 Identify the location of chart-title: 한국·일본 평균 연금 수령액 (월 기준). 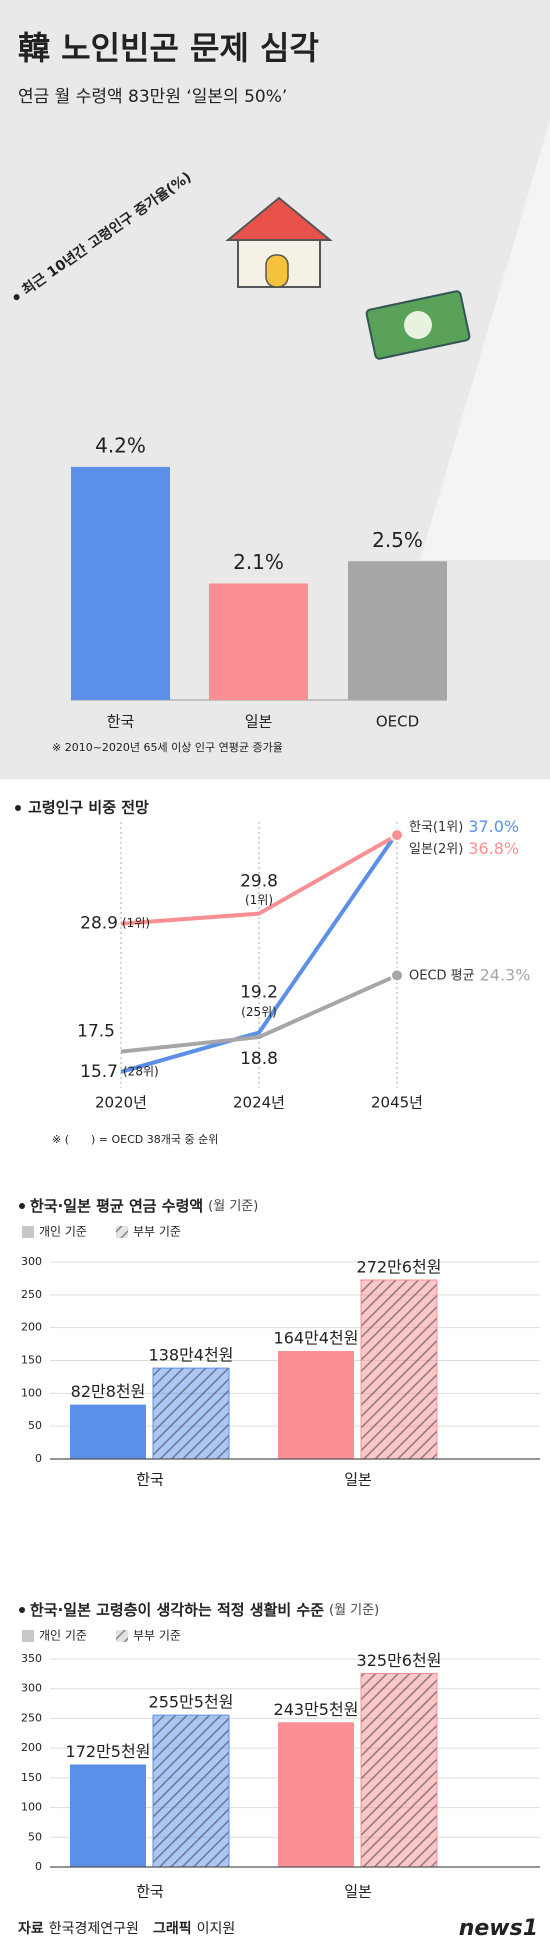
(144, 1206).